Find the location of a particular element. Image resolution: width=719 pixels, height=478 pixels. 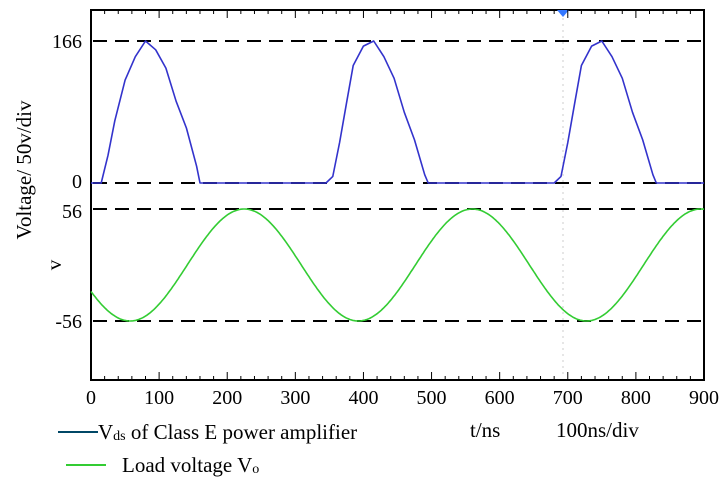

y-tick-label: 0 is located at coordinates (77, 182).